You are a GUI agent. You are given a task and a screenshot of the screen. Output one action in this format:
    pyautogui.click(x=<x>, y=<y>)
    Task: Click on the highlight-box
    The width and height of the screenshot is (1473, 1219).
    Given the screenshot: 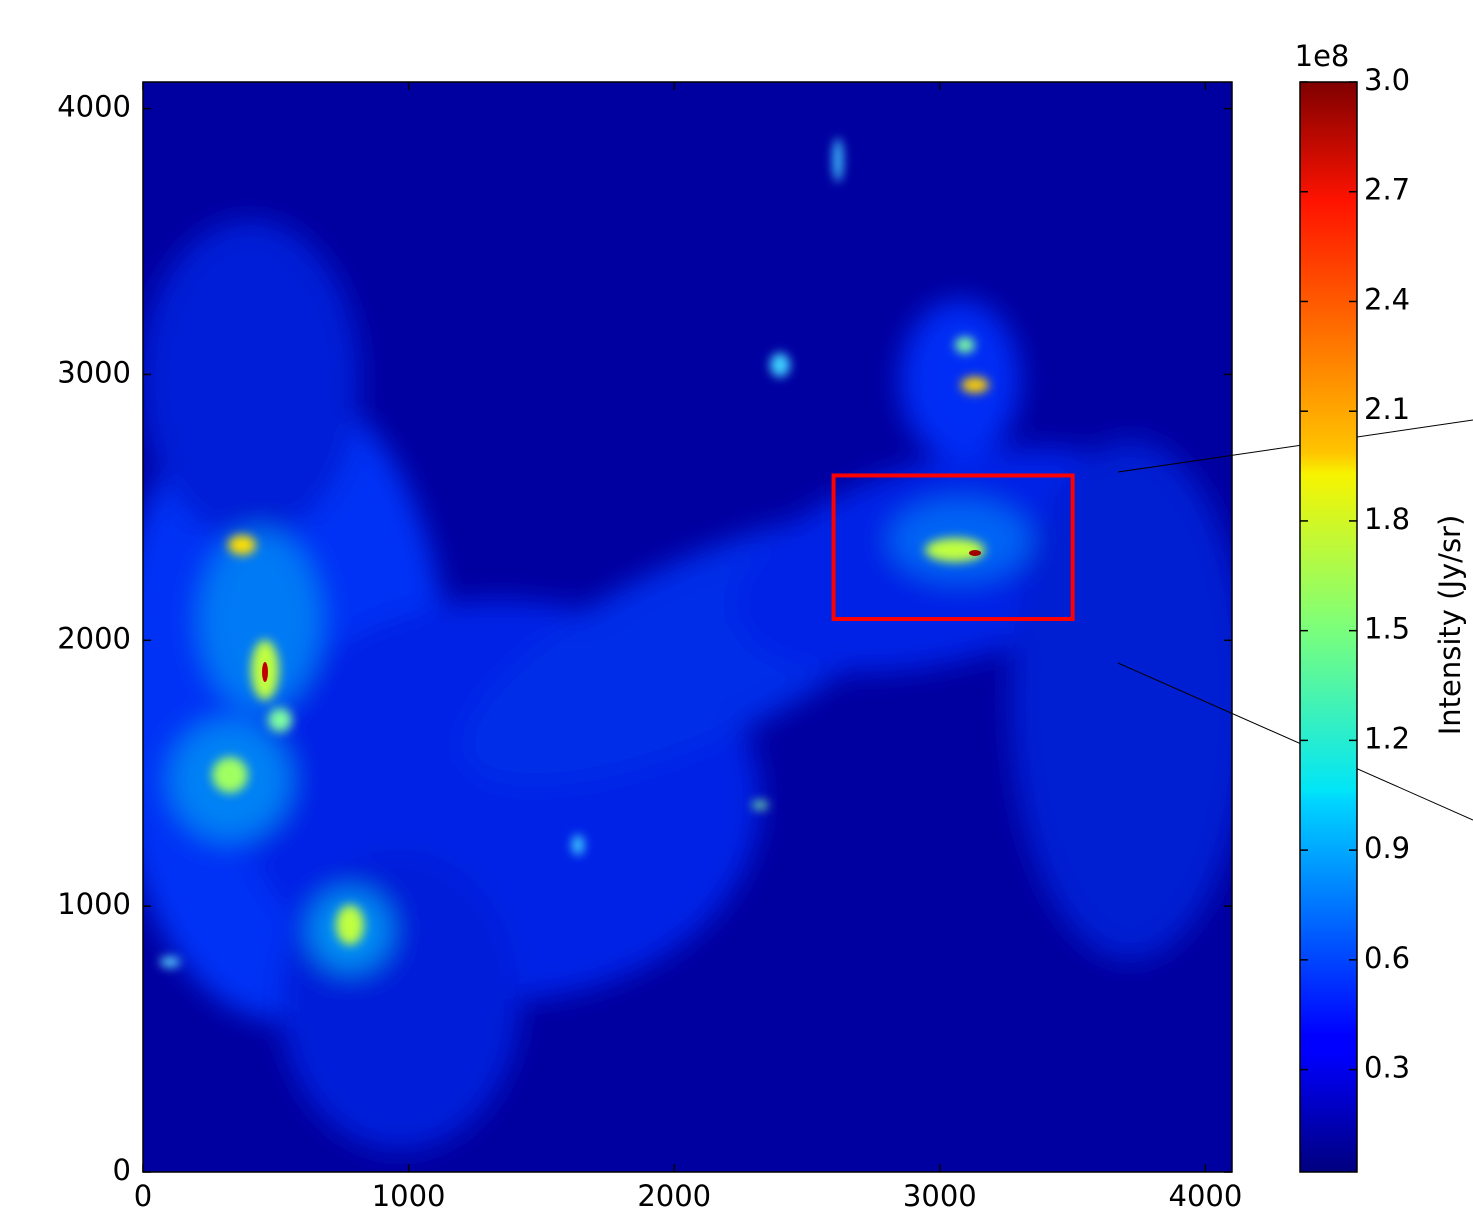 What is the action you would take?
    pyautogui.click(x=953, y=547)
    